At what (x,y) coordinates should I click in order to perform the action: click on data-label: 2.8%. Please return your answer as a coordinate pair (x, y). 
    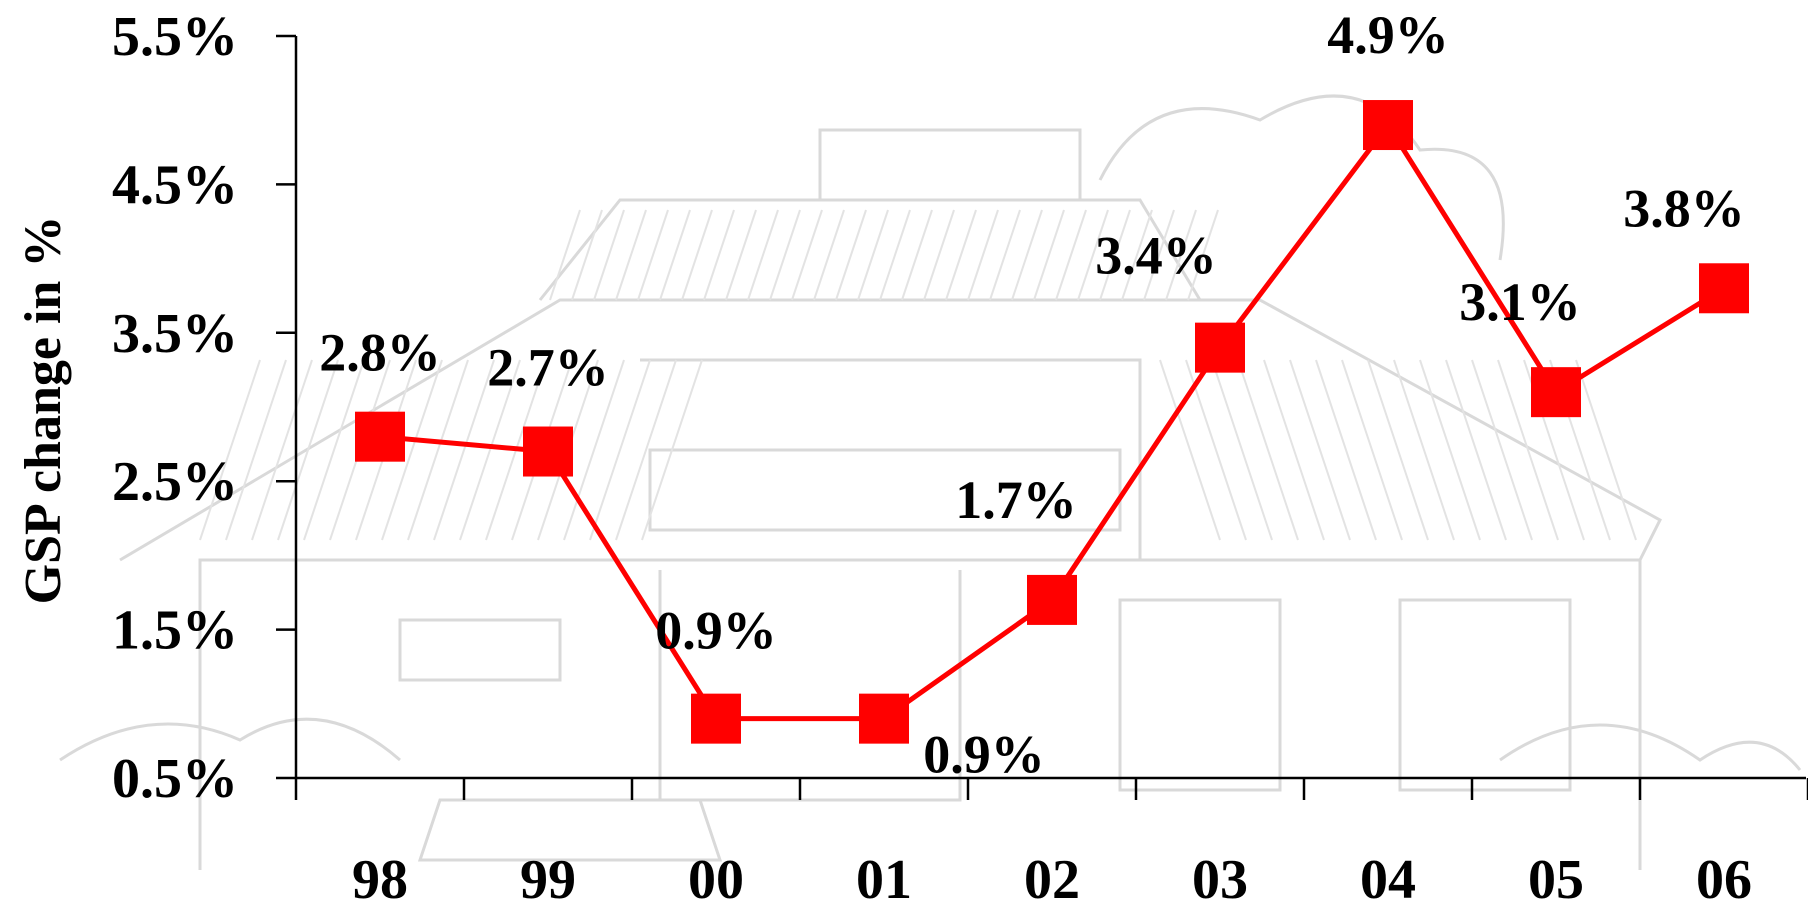
    Looking at the image, I should click on (380, 353).